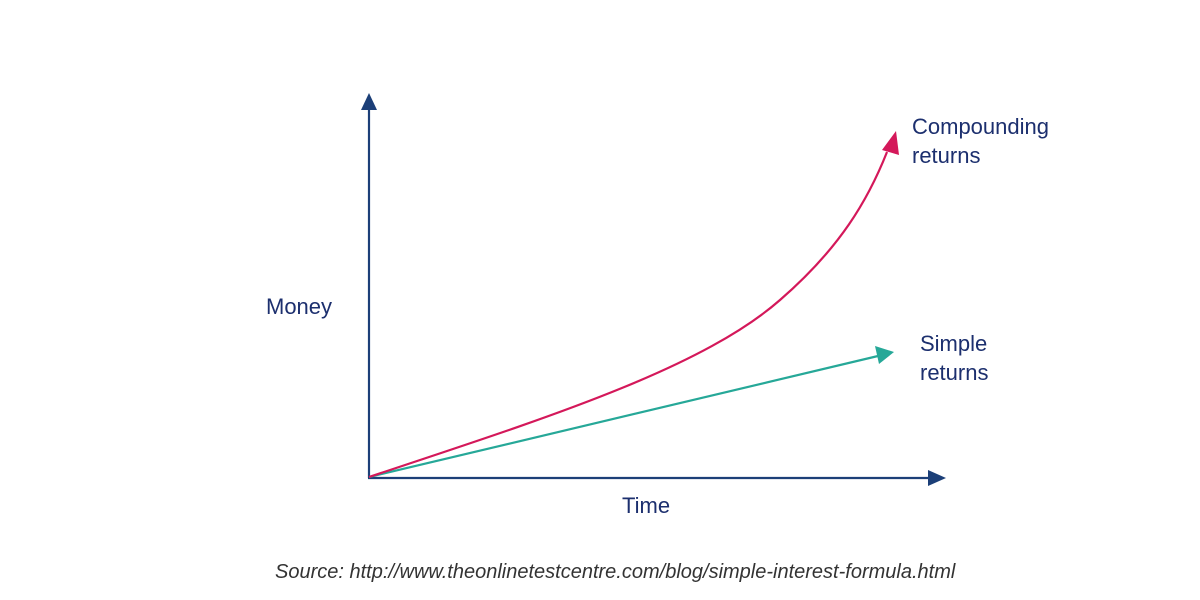 The width and height of the screenshot is (1200, 600). Describe the element at coordinates (657, 478) in the screenshot. I see `x-axis` at that location.